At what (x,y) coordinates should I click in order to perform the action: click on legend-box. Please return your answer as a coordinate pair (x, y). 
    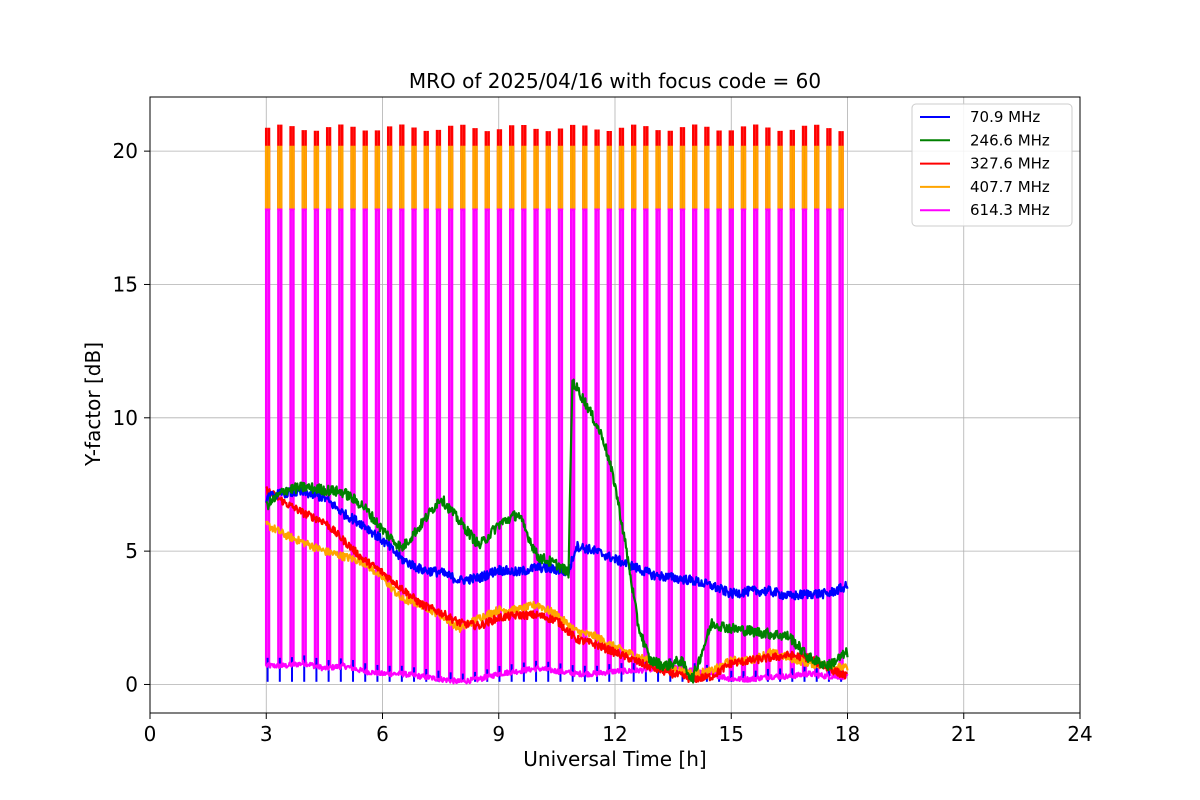
    Looking at the image, I should click on (992, 165).